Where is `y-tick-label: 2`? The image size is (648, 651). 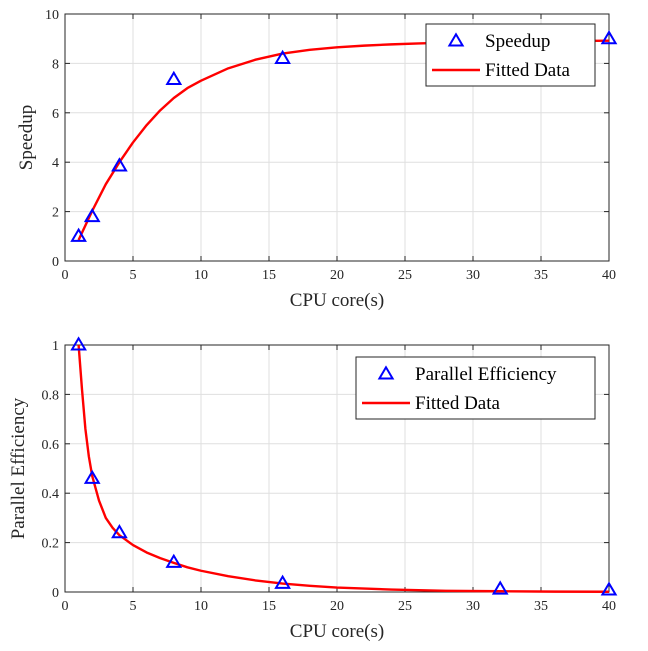 y-tick-label: 2 is located at coordinates (55, 213).